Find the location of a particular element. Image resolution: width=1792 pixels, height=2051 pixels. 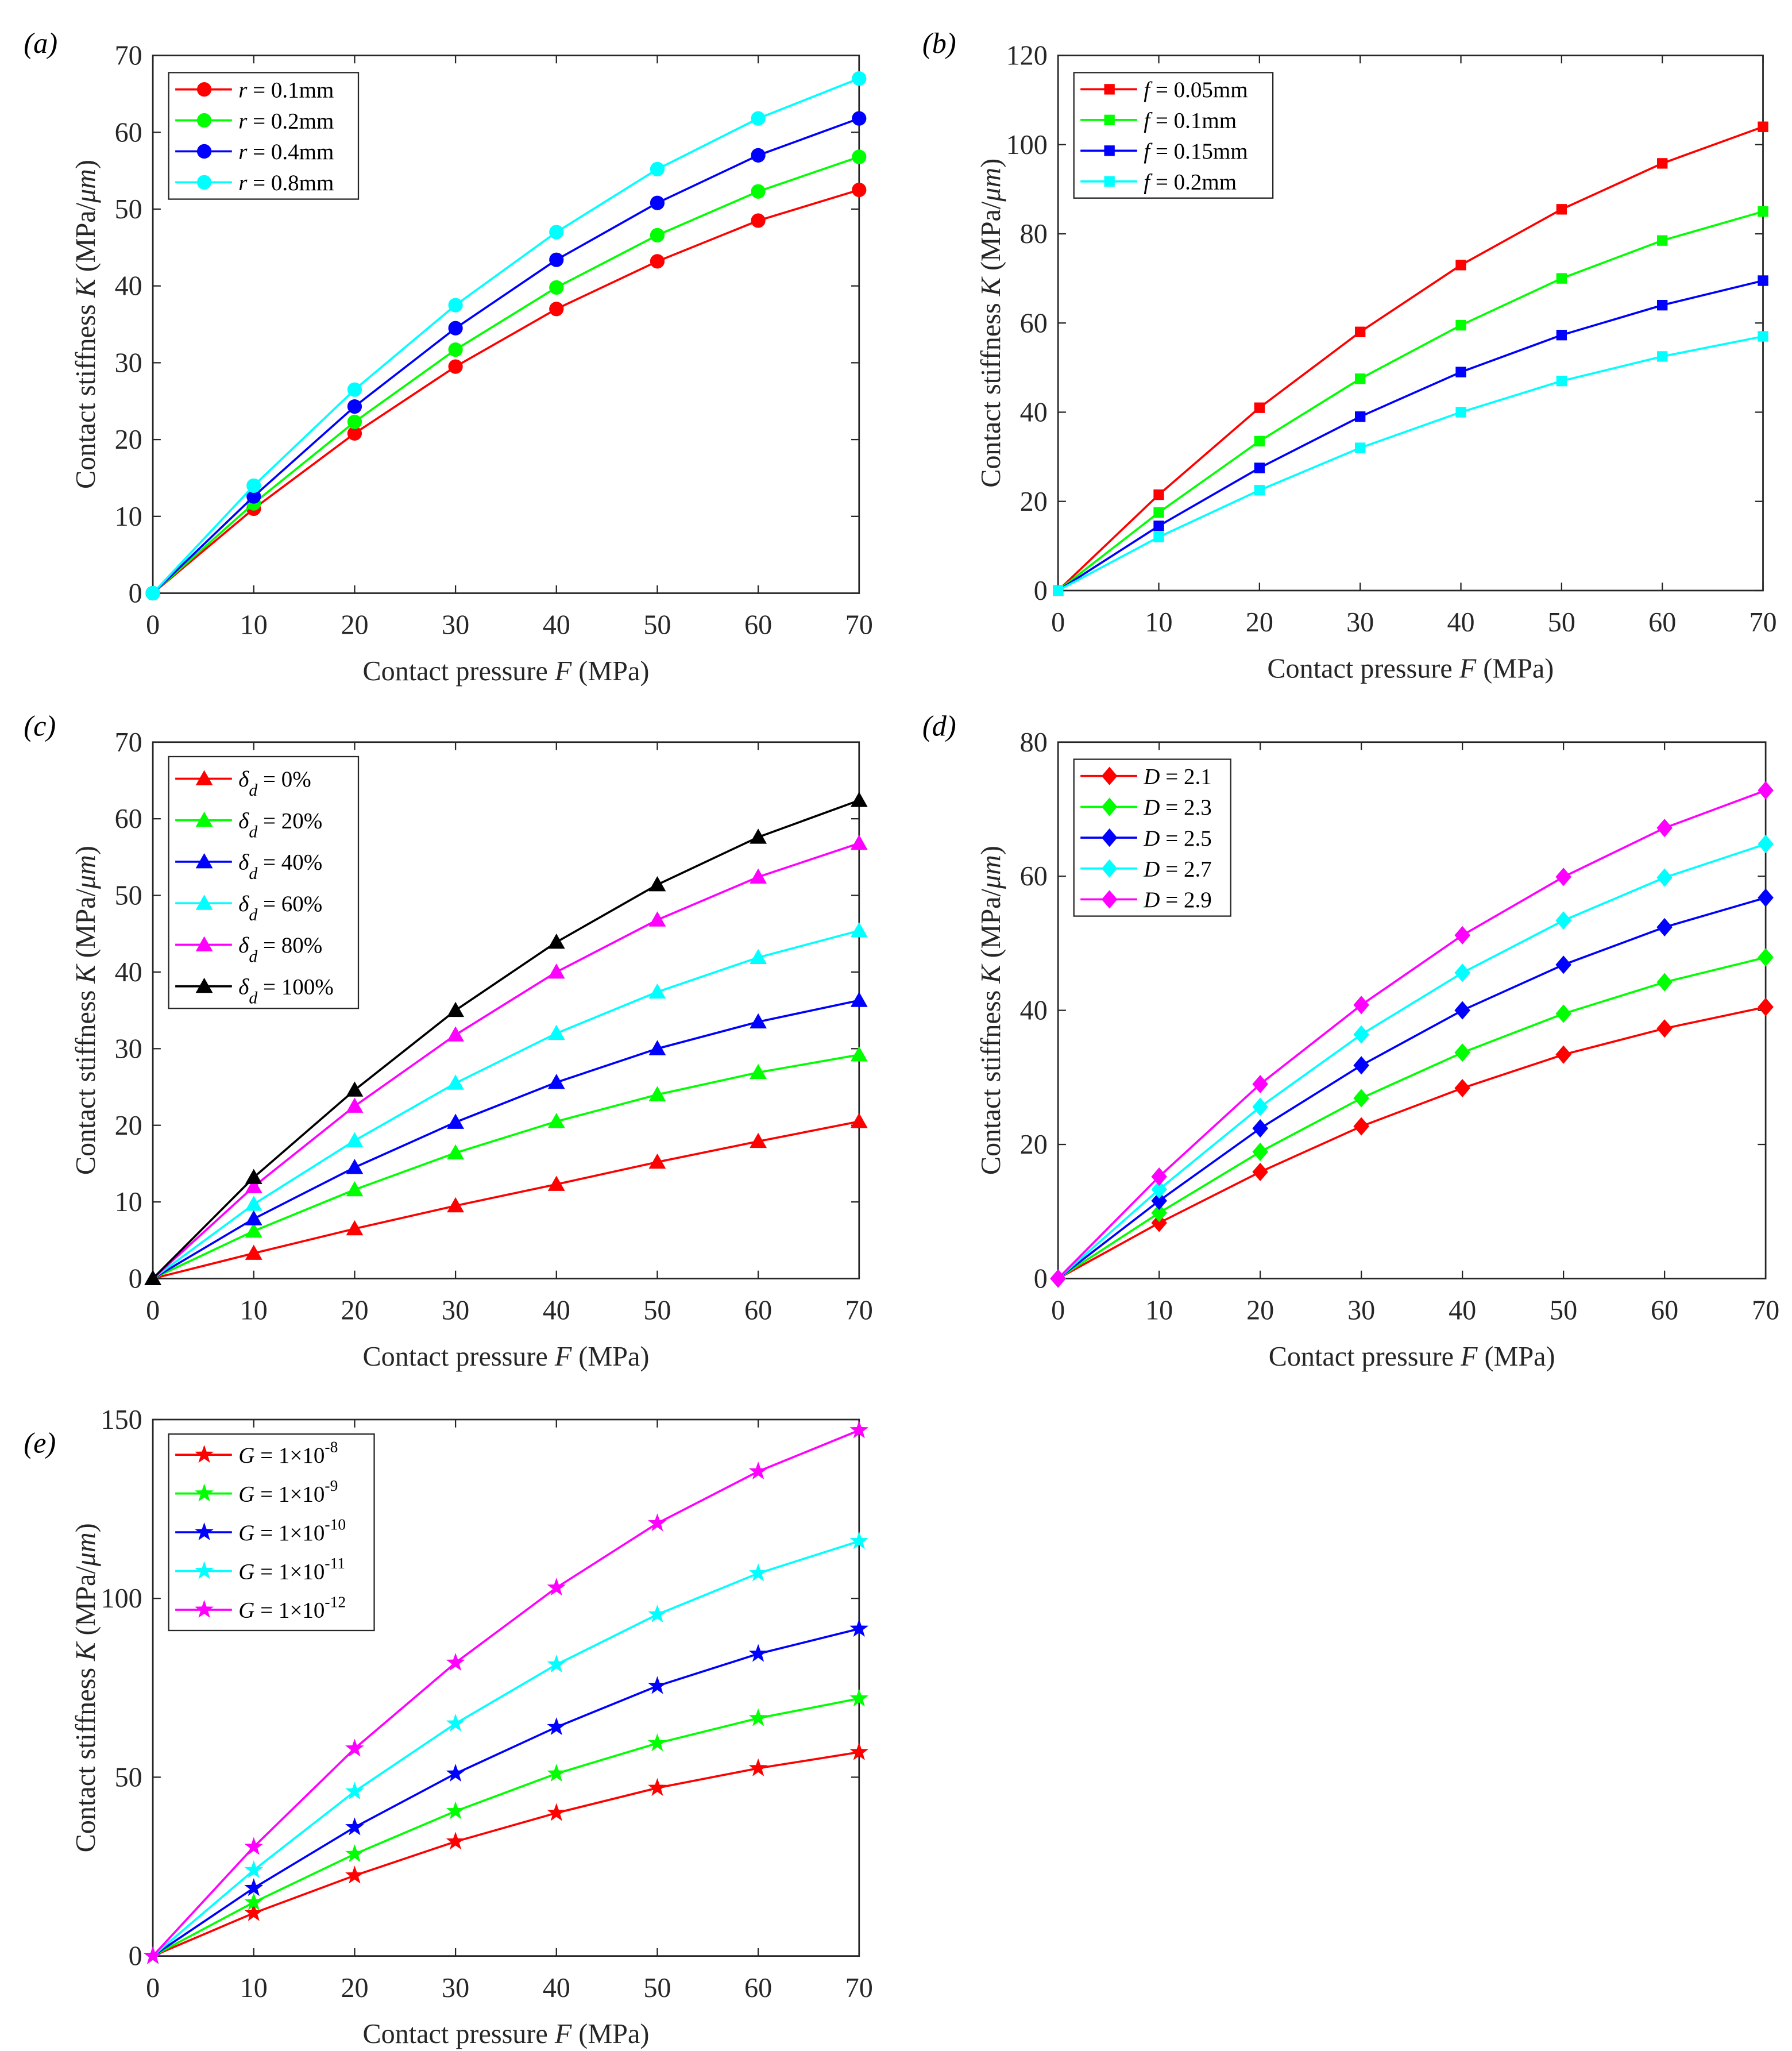

legend-label: r = 0.2mm is located at coordinates (286, 121).